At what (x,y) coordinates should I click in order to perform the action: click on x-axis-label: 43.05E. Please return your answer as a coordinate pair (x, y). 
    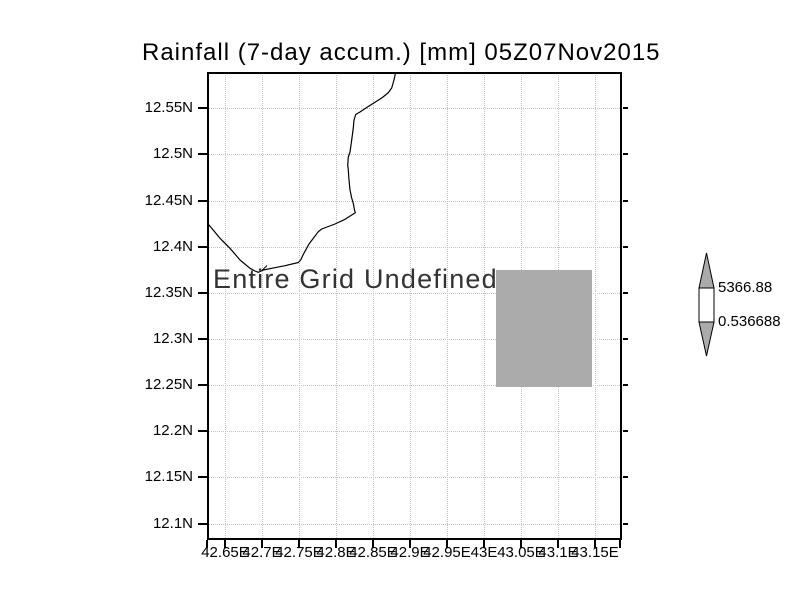
    Looking at the image, I should click on (521, 552).